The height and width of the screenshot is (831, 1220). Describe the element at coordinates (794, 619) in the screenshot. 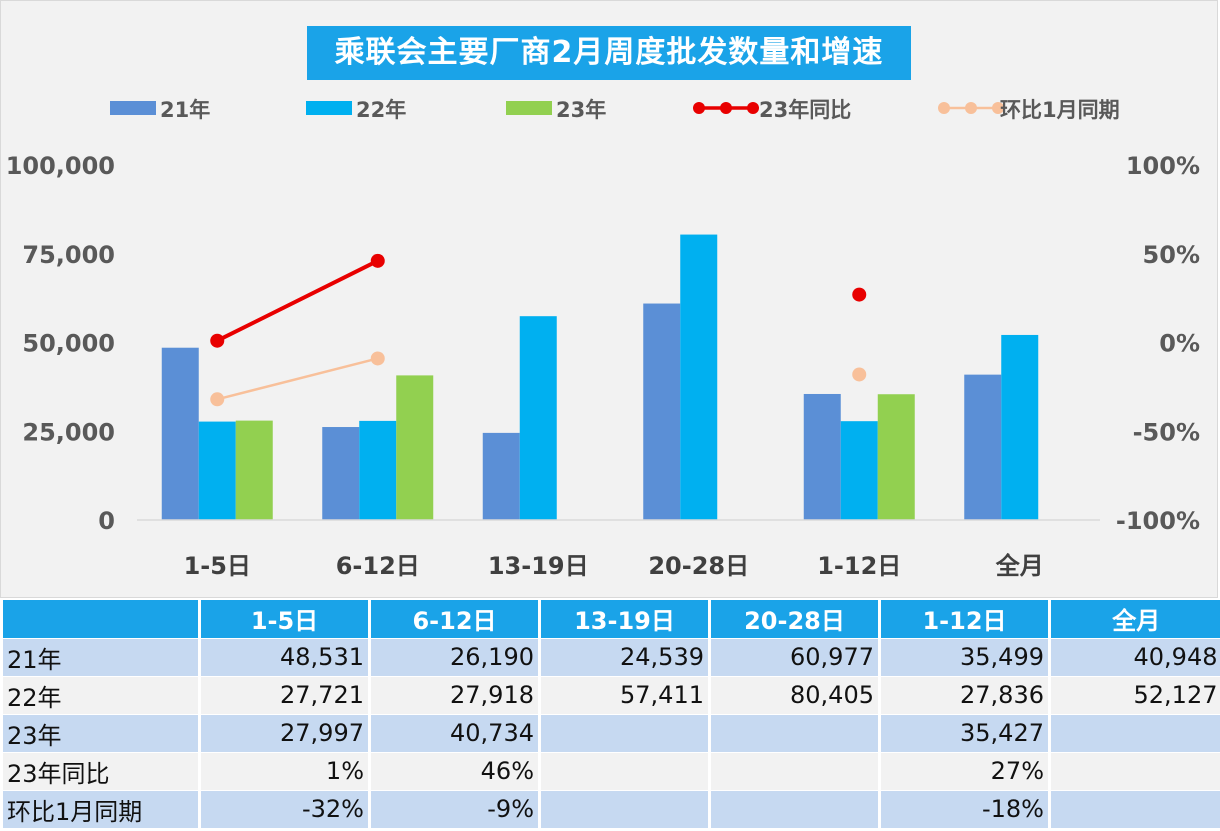

I see `table-header: 20-28日` at that location.